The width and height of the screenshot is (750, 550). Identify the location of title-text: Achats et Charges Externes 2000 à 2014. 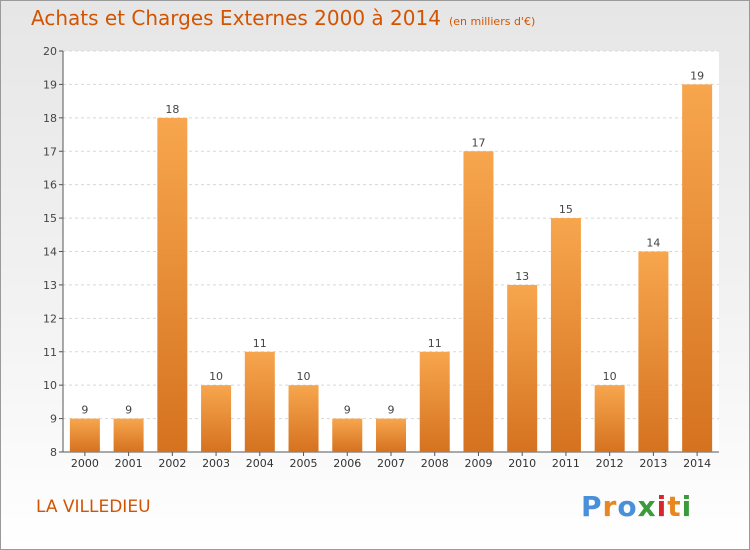
(236, 18).